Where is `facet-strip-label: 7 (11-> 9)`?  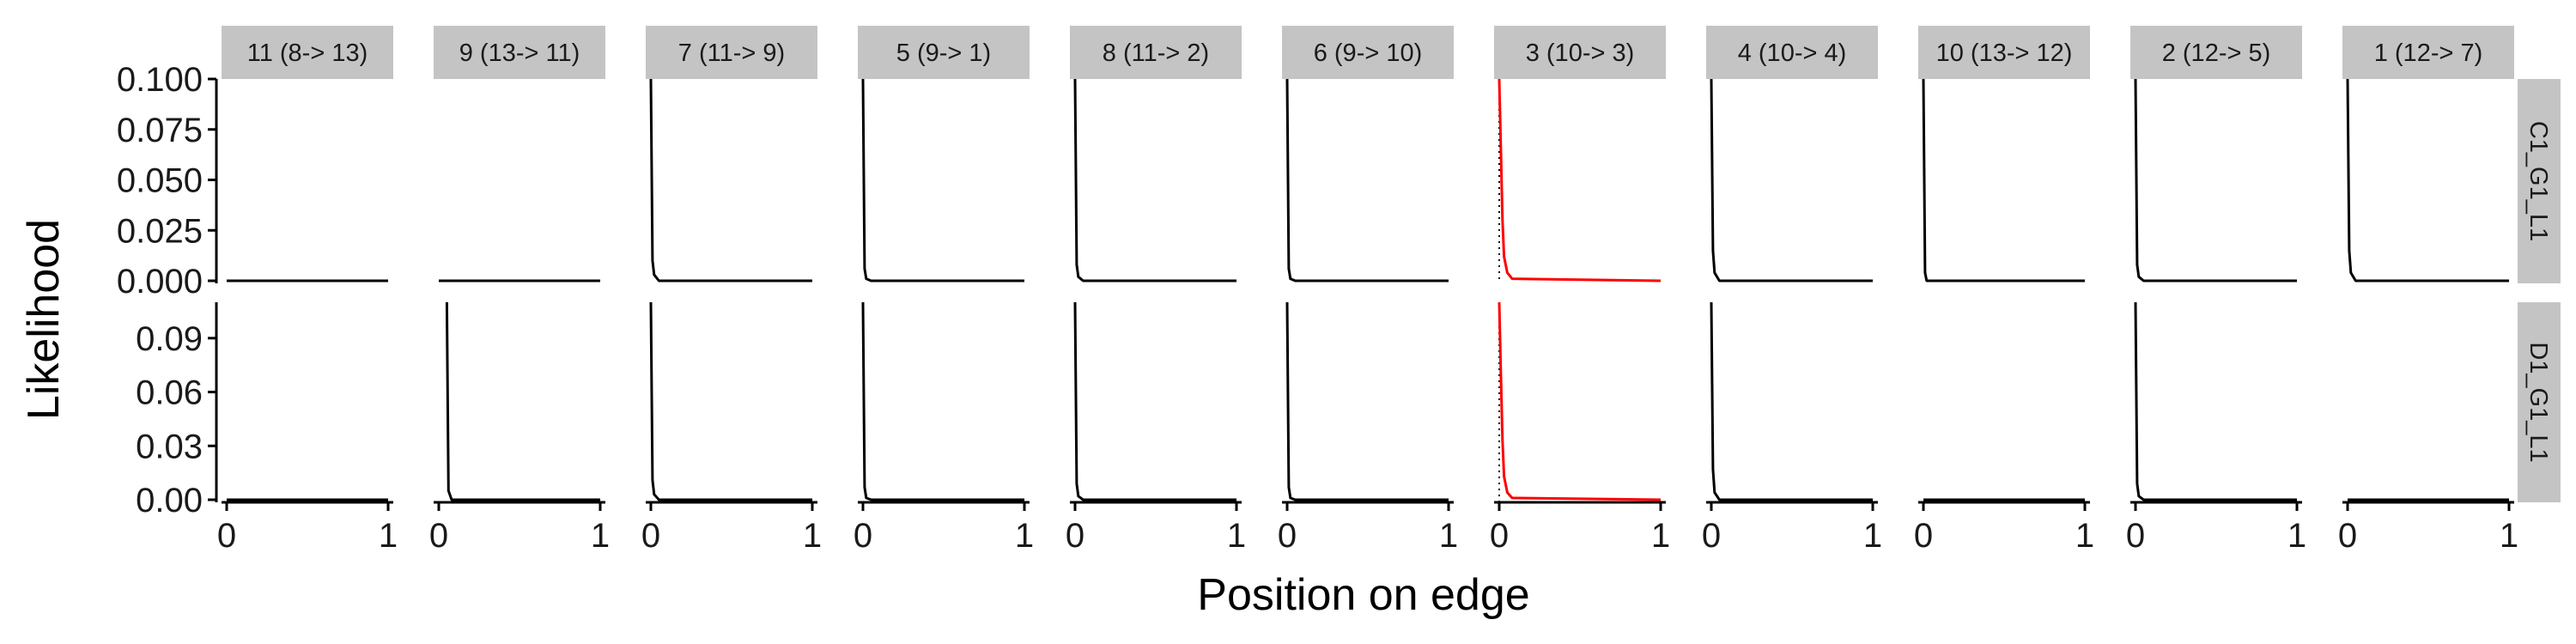 facet-strip-label: 7 (11-> 9) is located at coordinates (731, 53).